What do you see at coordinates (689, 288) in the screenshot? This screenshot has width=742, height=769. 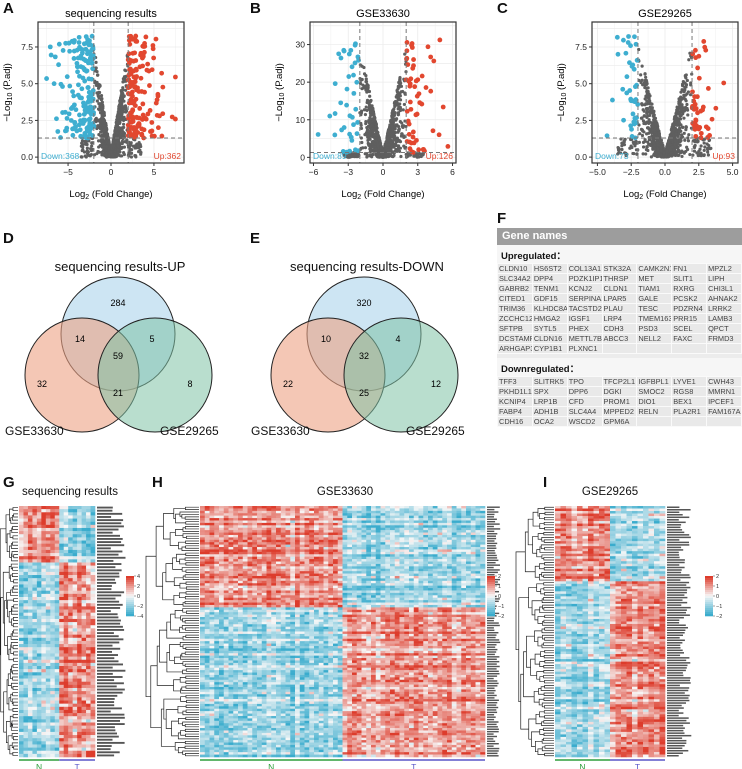 I see `gene-cell: RXRG` at bounding box center [689, 288].